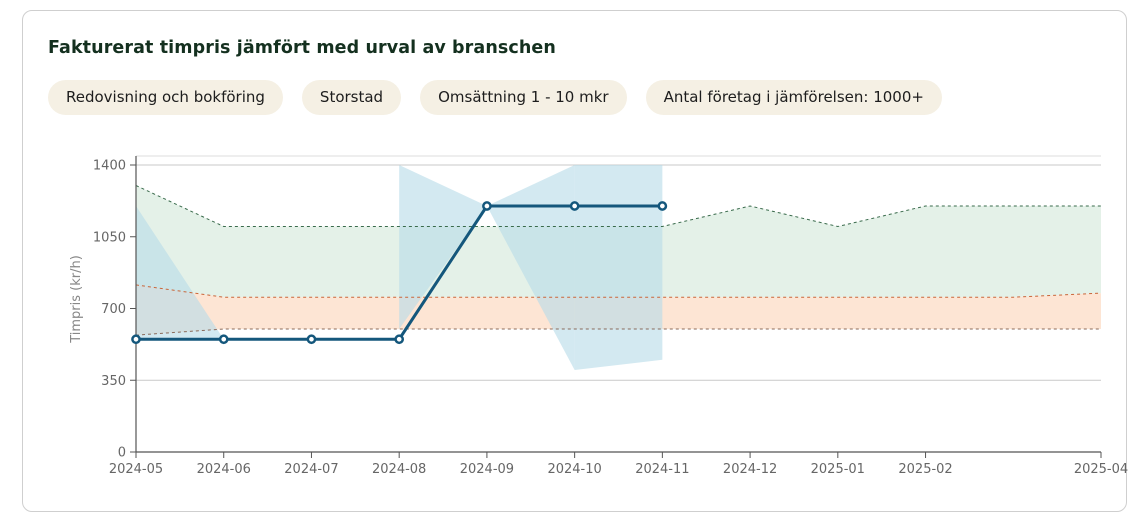 The width and height of the screenshot is (1145, 527). Describe the element at coordinates (574, 469) in the screenshot. I see `x-tick-label-2024-10: 2024-10` at that location.